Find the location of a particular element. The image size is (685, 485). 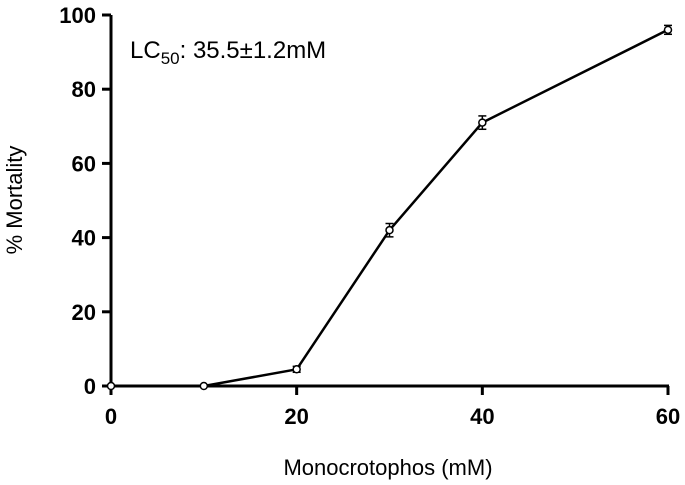

x-tick-label: 0 is located at coordinates (111, 416).